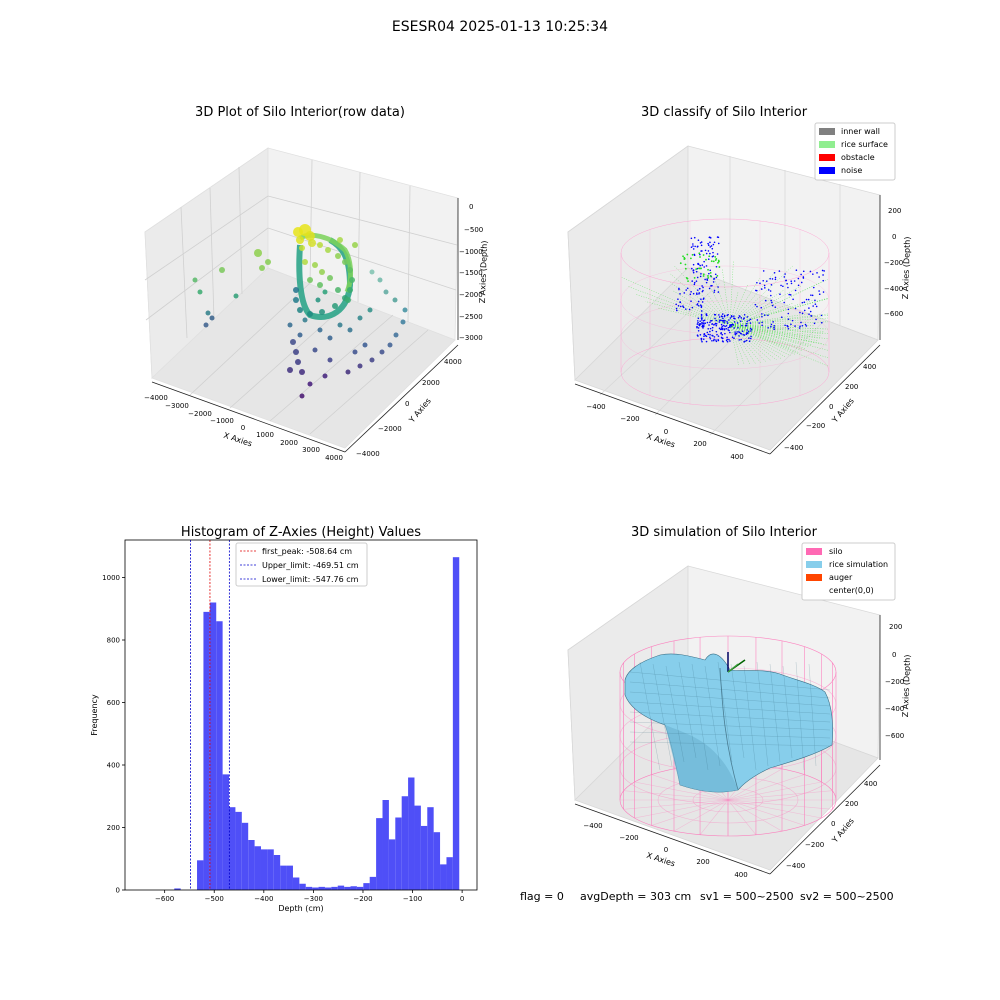  What do you see at coordinates (894, 211) in the screenshot?
I see `classify-ztick: 200` at bounding box center [894, 211].